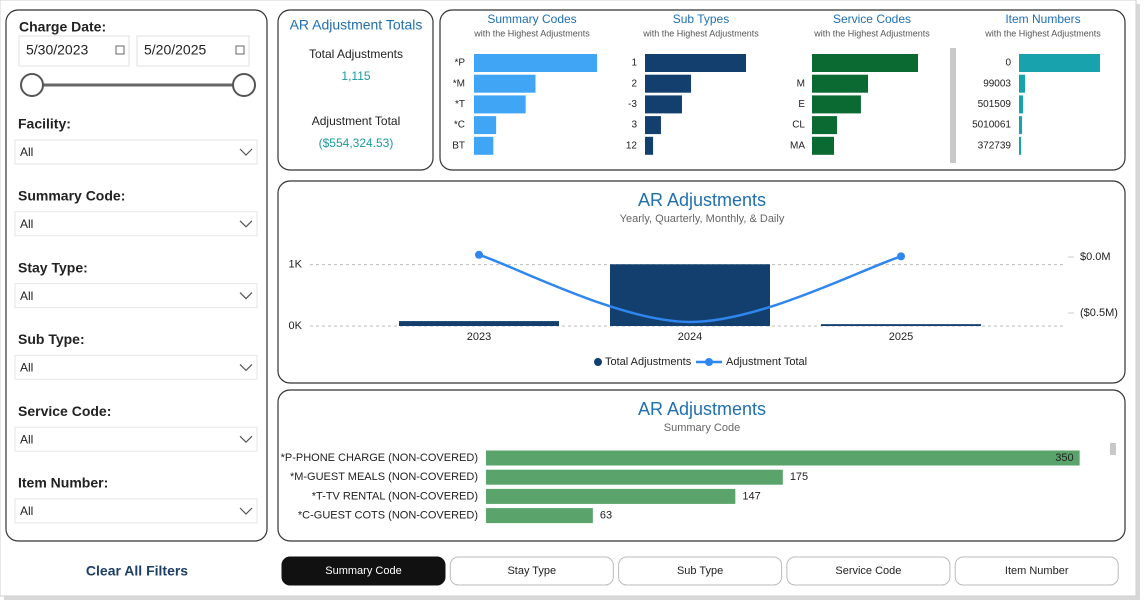 Image resolution: width=1144 pixels, height=604 pixels. What do you see at coordinates (356, 121) in the screenshot?
I see `kpi-label: Adjustment Total` at bounding box center [356, 121].